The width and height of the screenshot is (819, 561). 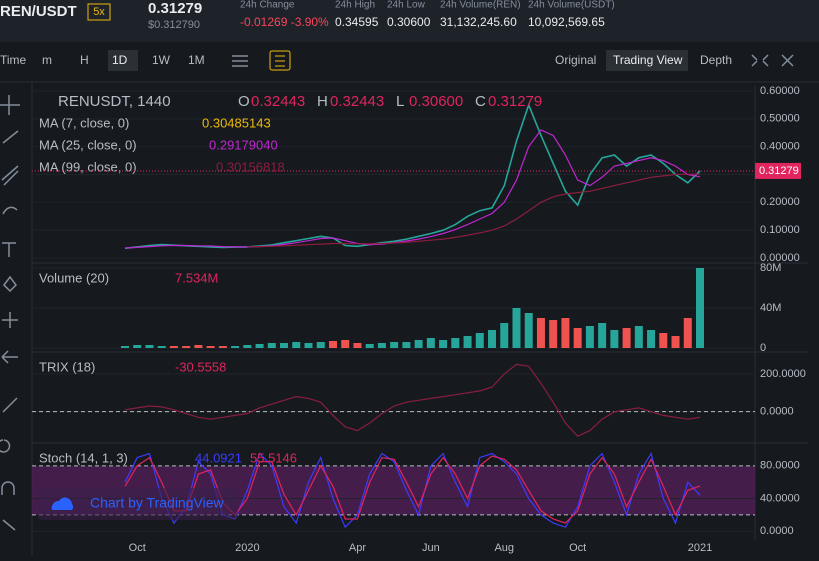 I want to click on pair: REN/USDT, so click(x=38, y=11).